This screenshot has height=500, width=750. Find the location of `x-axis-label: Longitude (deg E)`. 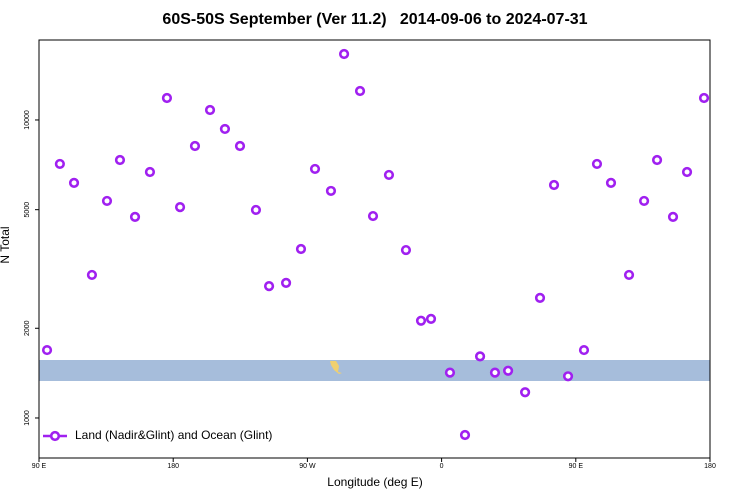

x-axis-label: Longitude (deg E) is located at coordinates (374, 482).